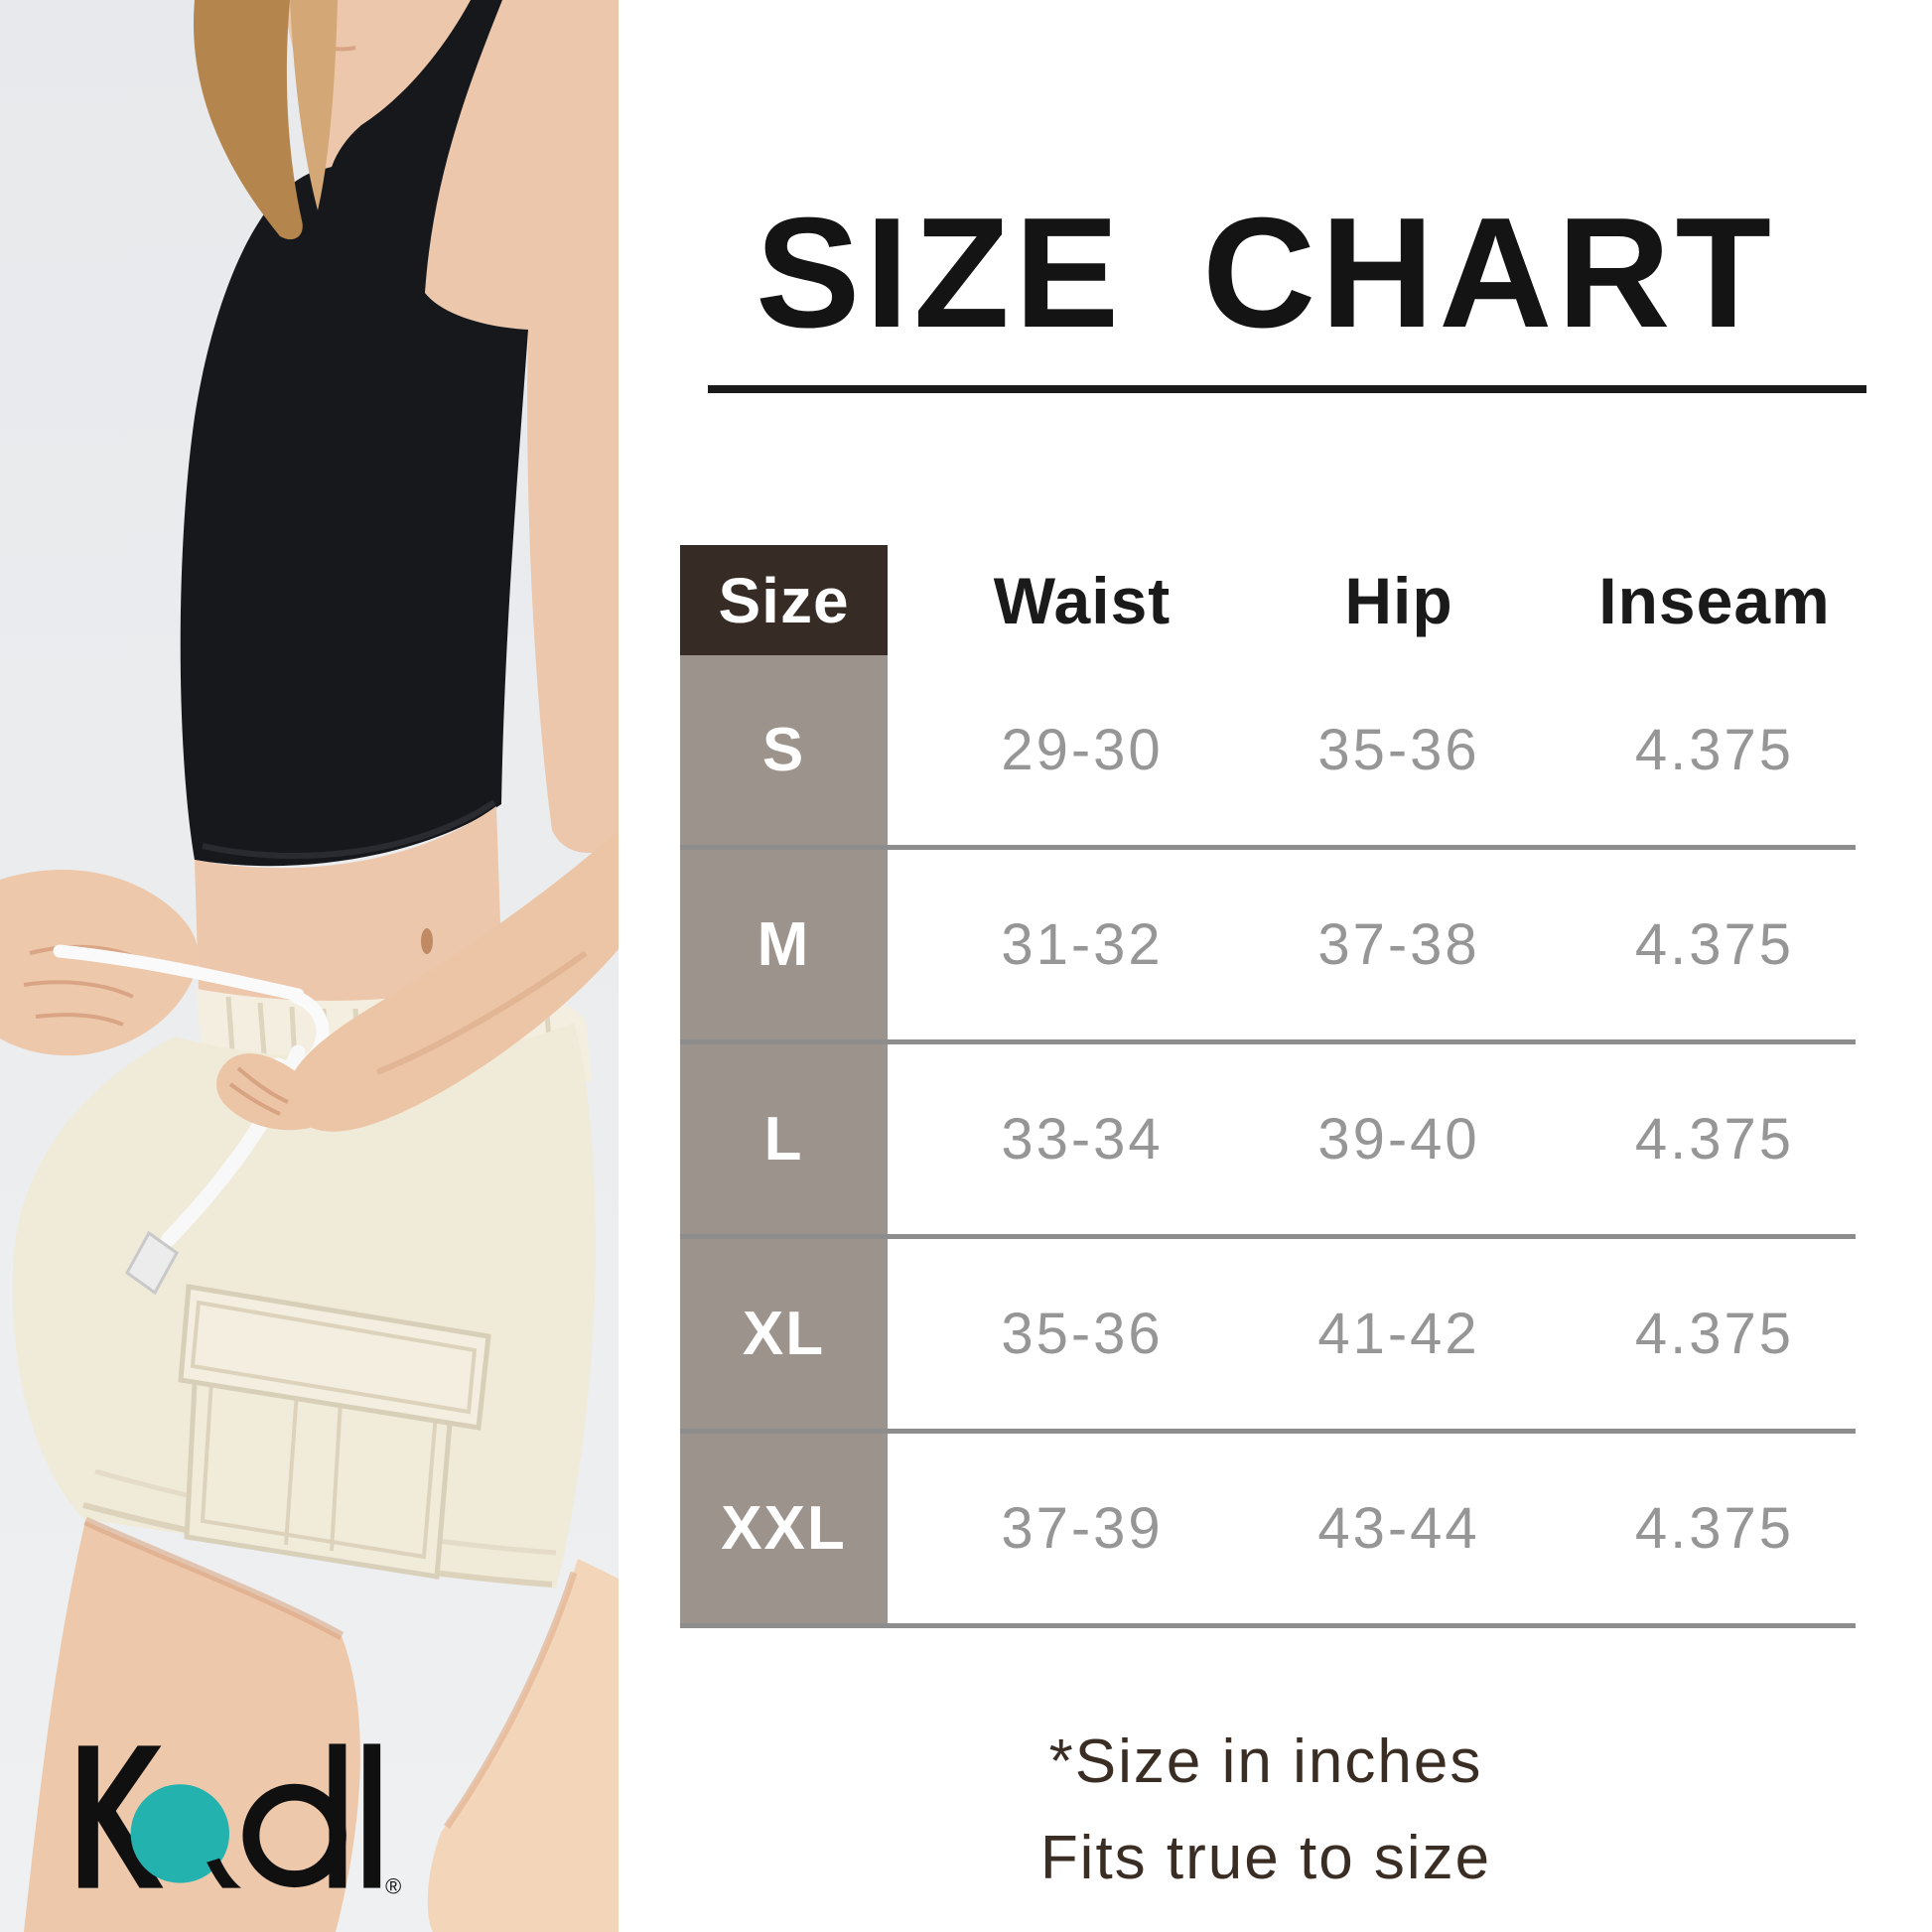  I want to click on footnote-line-1: *Size in inches, so click(1265, 1762).